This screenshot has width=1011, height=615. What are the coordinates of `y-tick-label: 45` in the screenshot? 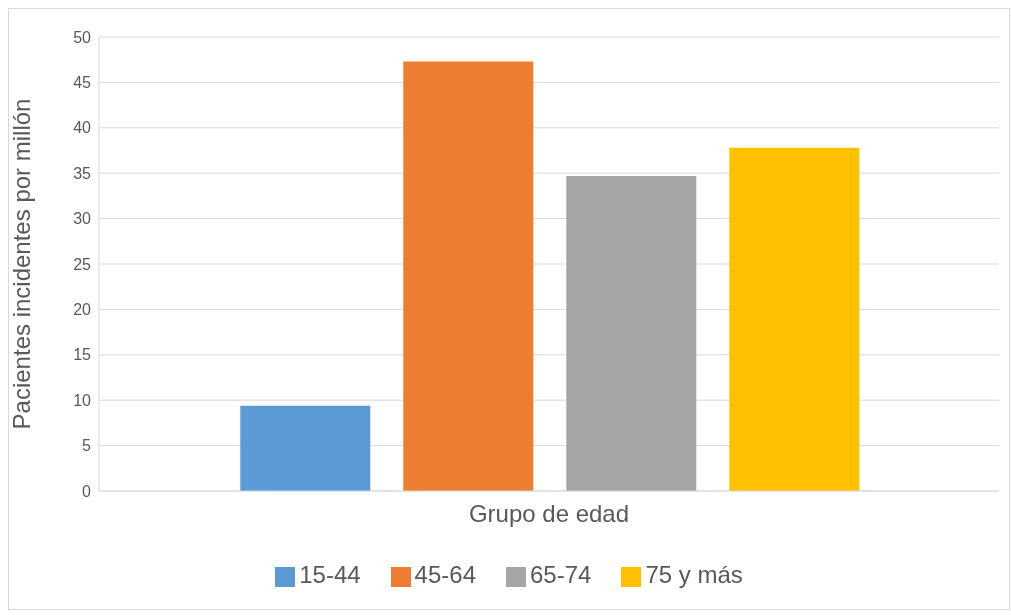 It's located at (82, 83).